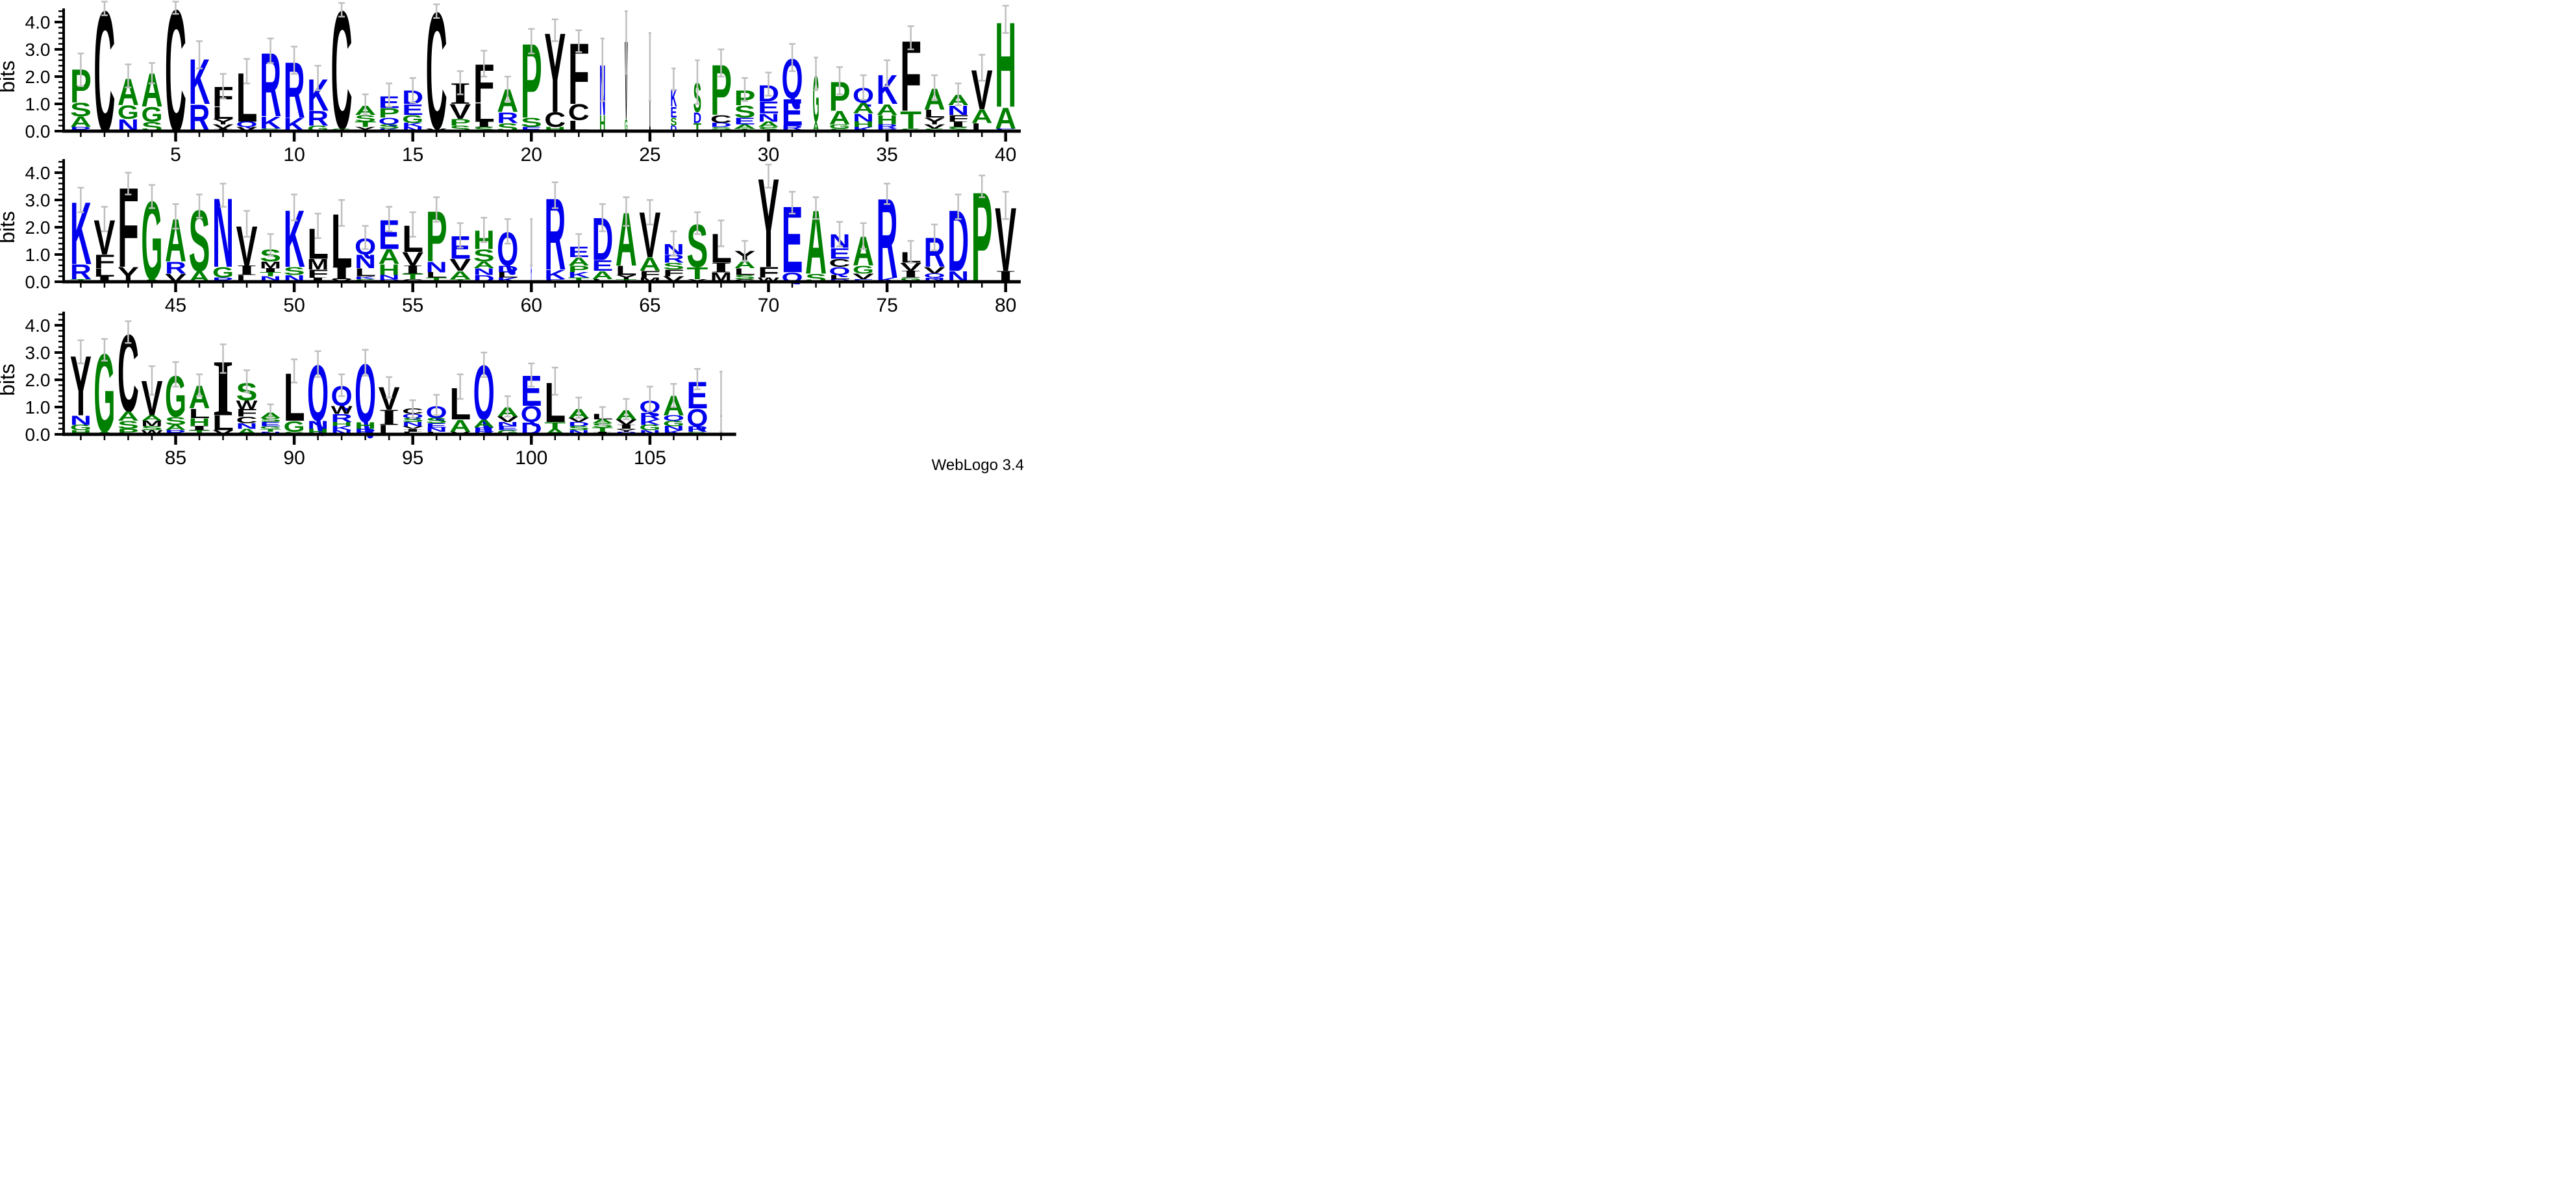 Image resolution: width=2576 pixels, height=1190 pixels. What do you see at coordinates (744, 111) in the screenshot?
I see `logo-letter-S29: S` at bounding box center [744, 111].